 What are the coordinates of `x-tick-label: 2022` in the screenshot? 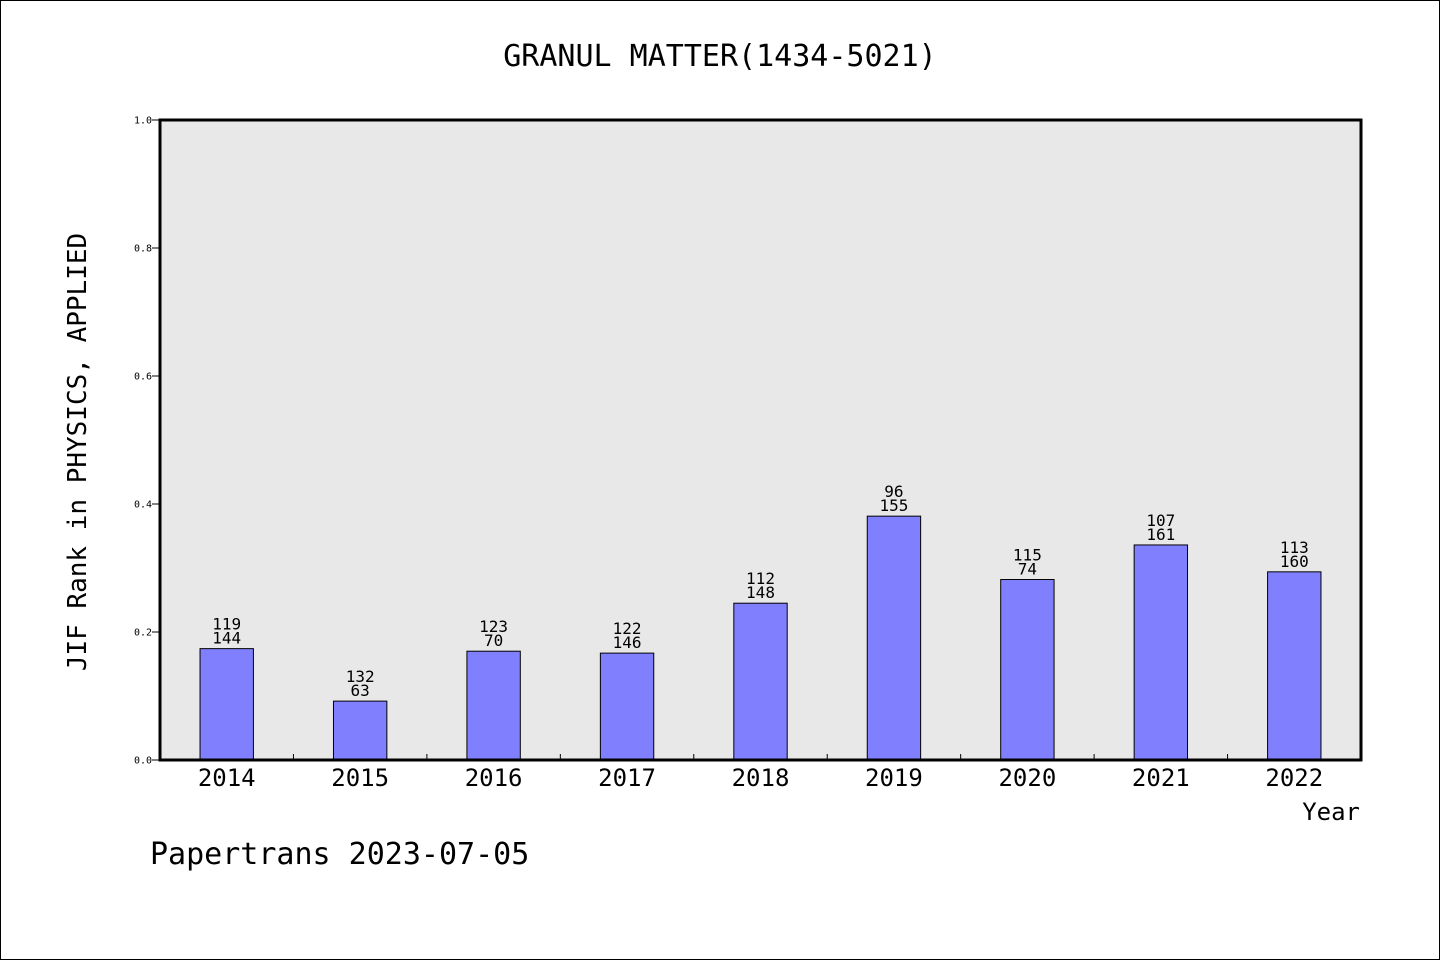 It's located at (1294, 778).